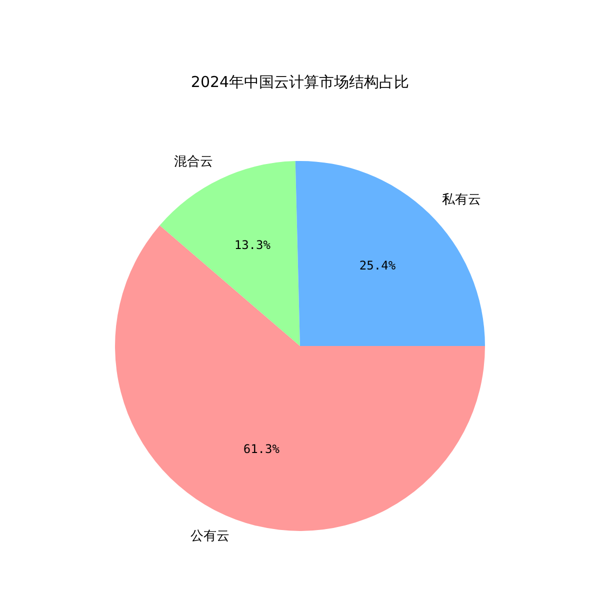 The image size is (600, 600). Describe the element at coordinates (210, 536) in the screenshot. I see `slice-label: 公有云` at that location.